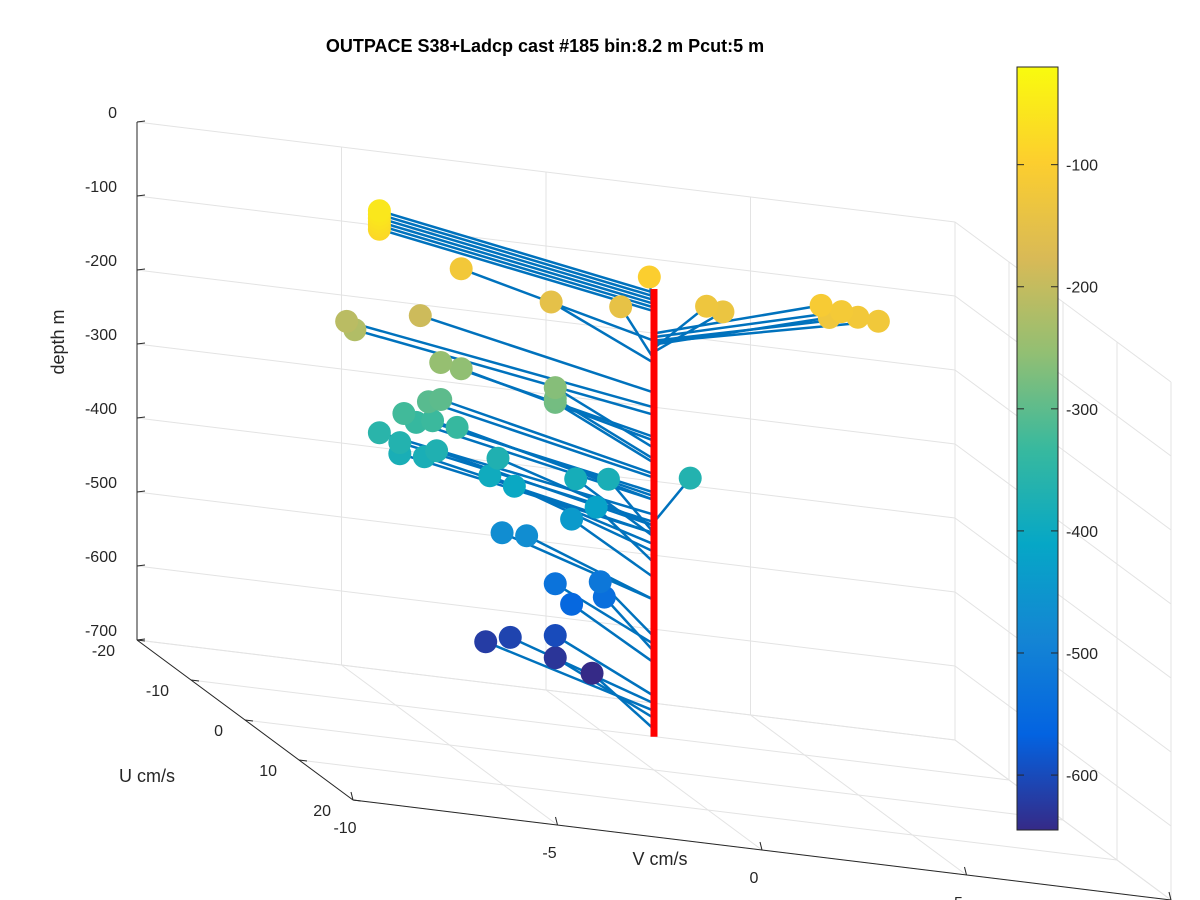 The width and height of the screenshot is (1200, 900). I want to click on u-tick-label: -10, so click(157, 691).